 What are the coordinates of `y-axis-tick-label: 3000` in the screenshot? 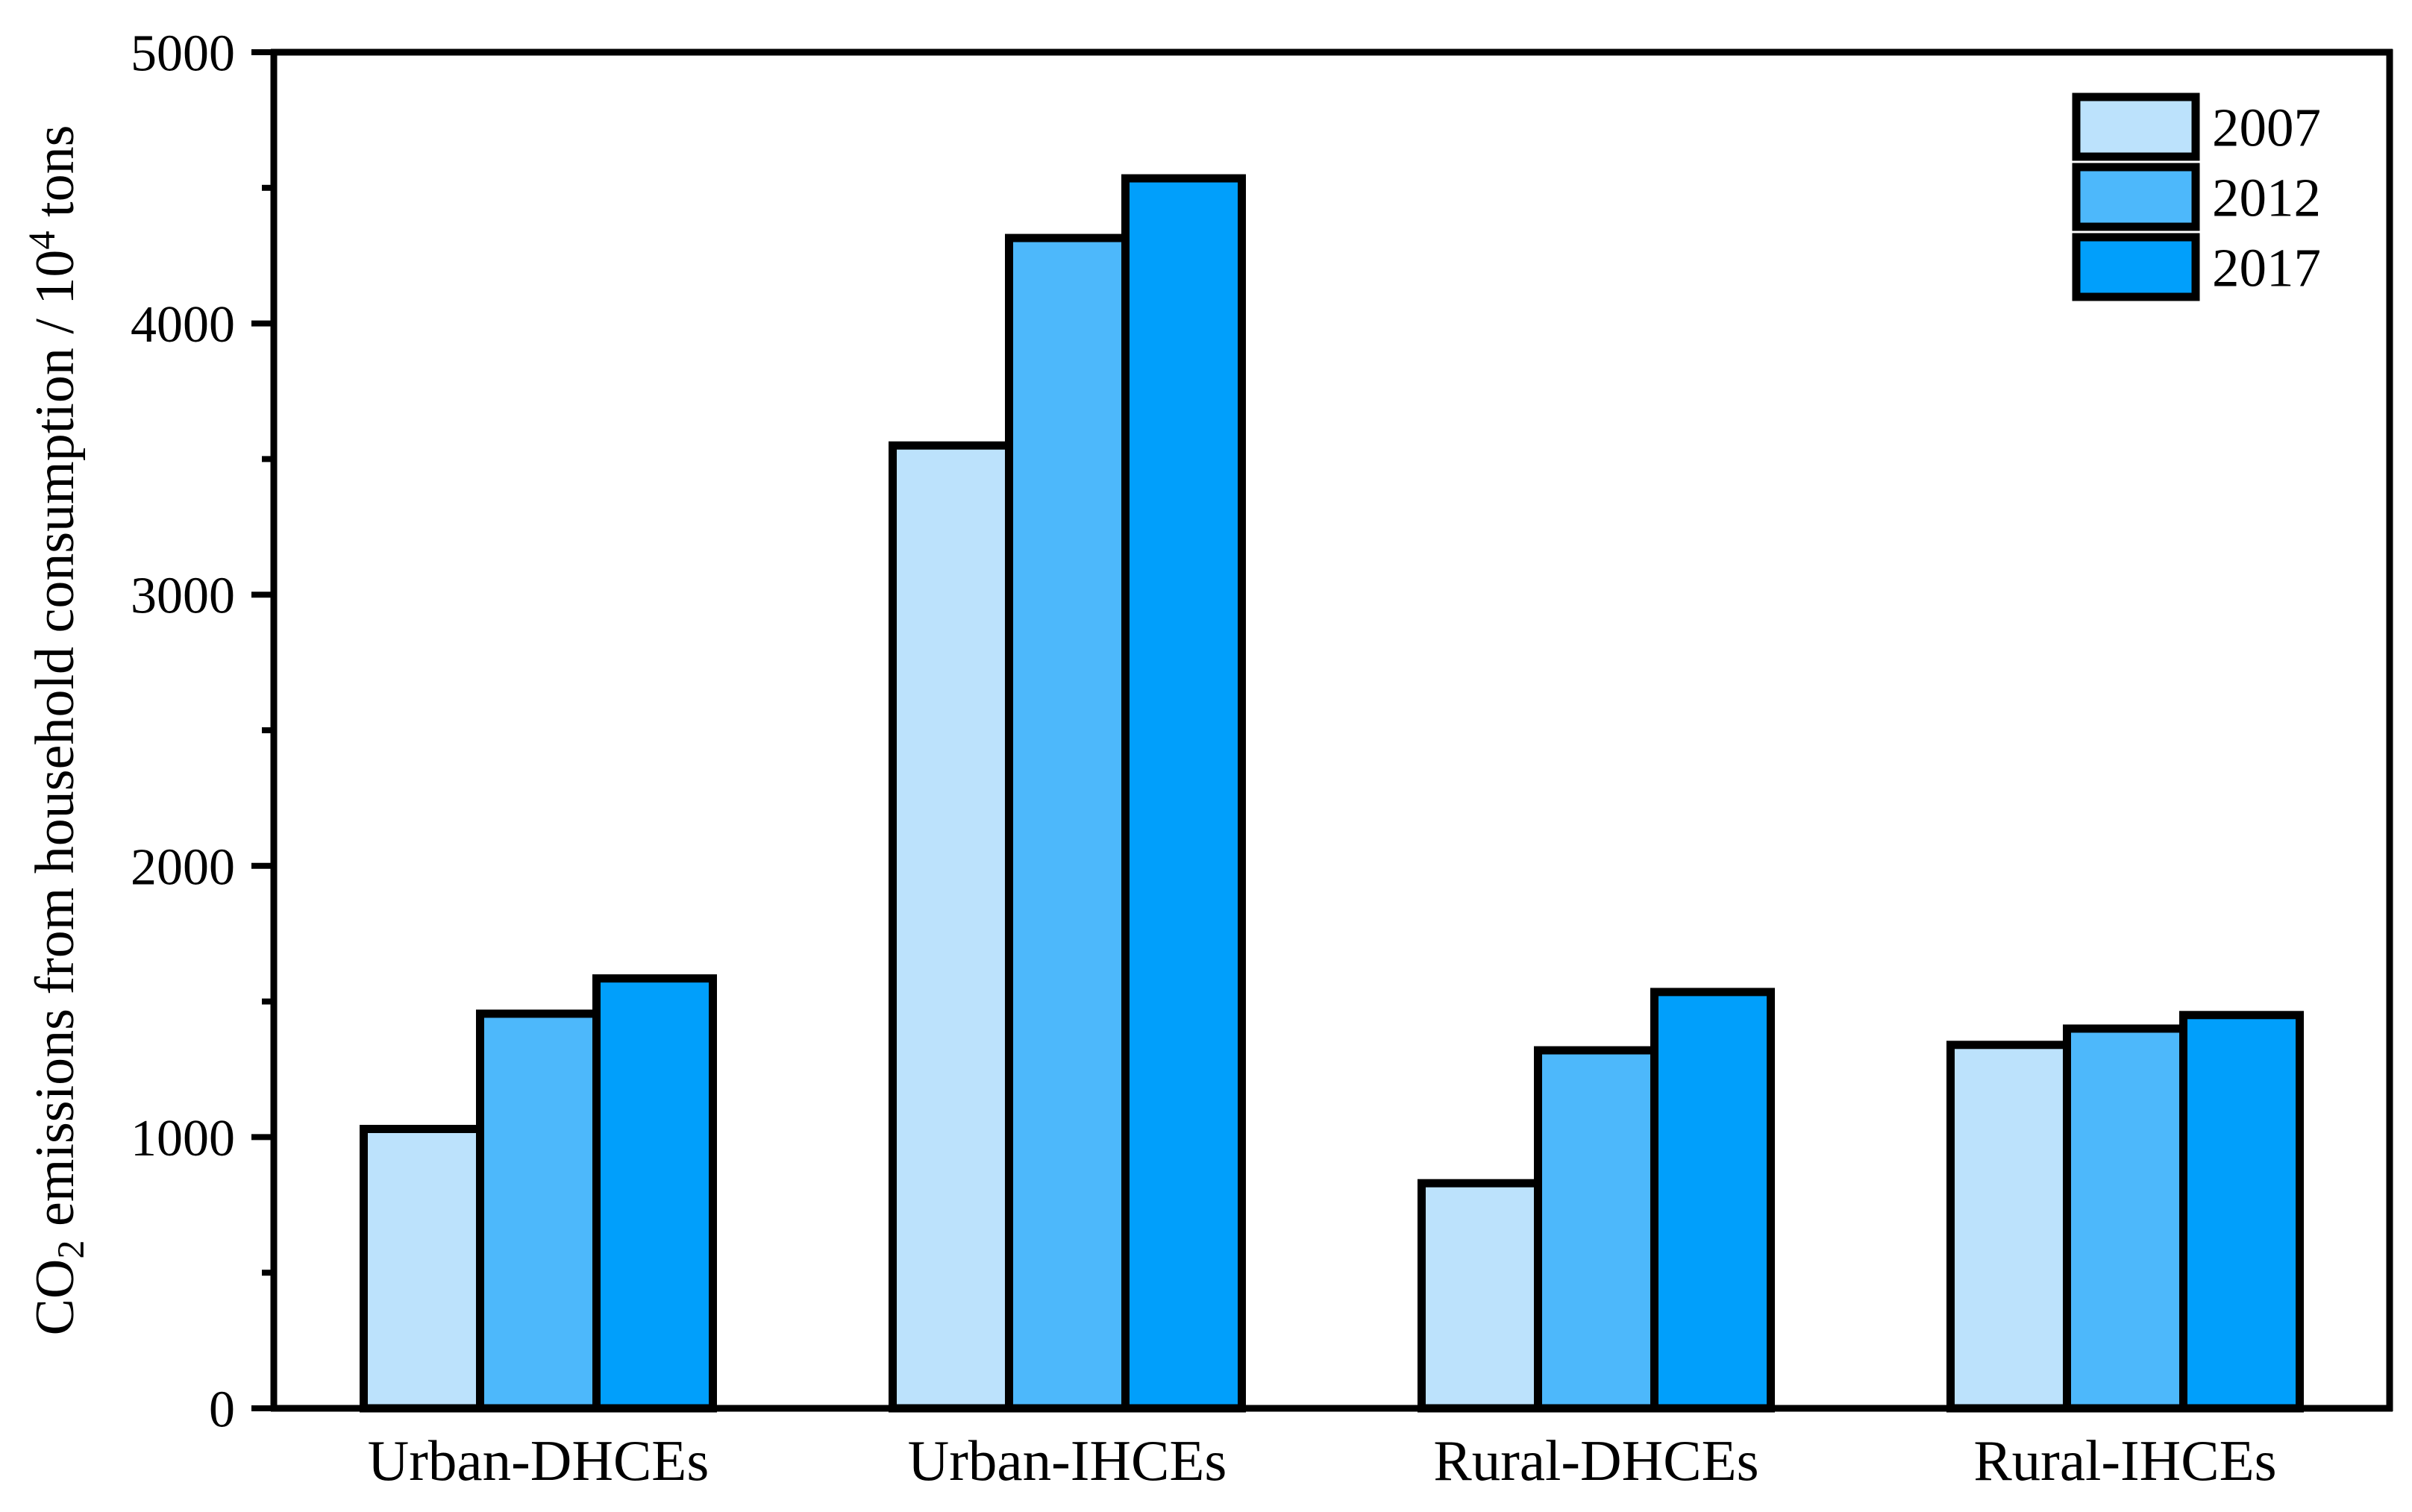 It's located at (183, 596).